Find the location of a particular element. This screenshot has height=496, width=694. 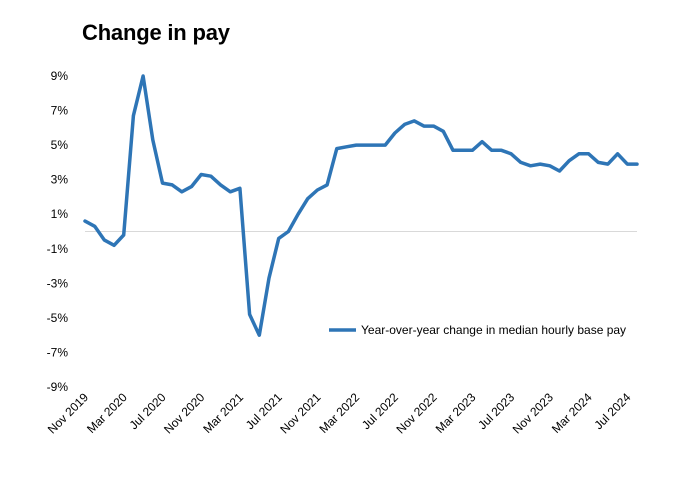

y-tick-label: -7% is located at coordinates (58, 352).